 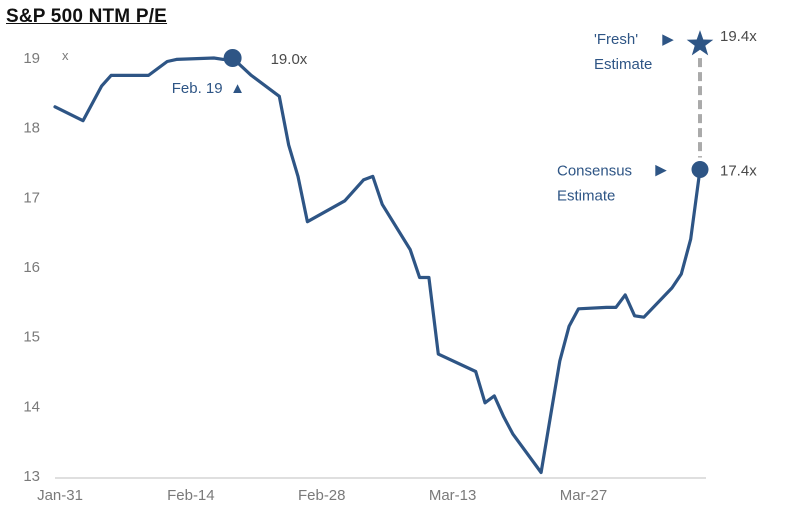 I want to click on y-tick-label: 19, so click(x=31, y=58).